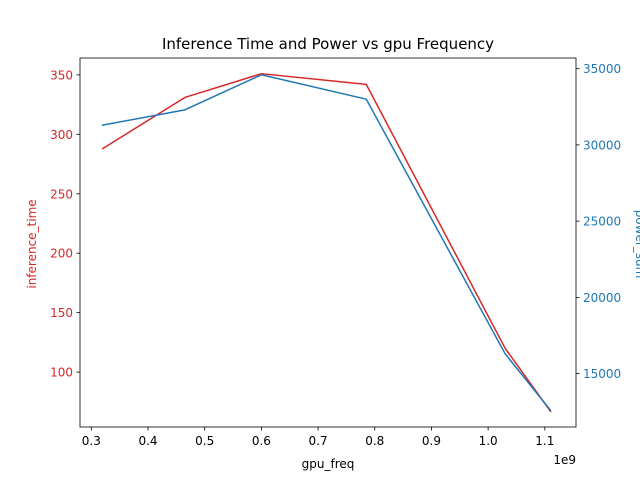 The image size is (640, 480). I want to click on y-axis-right-label: power_sum, so click(636, 244).